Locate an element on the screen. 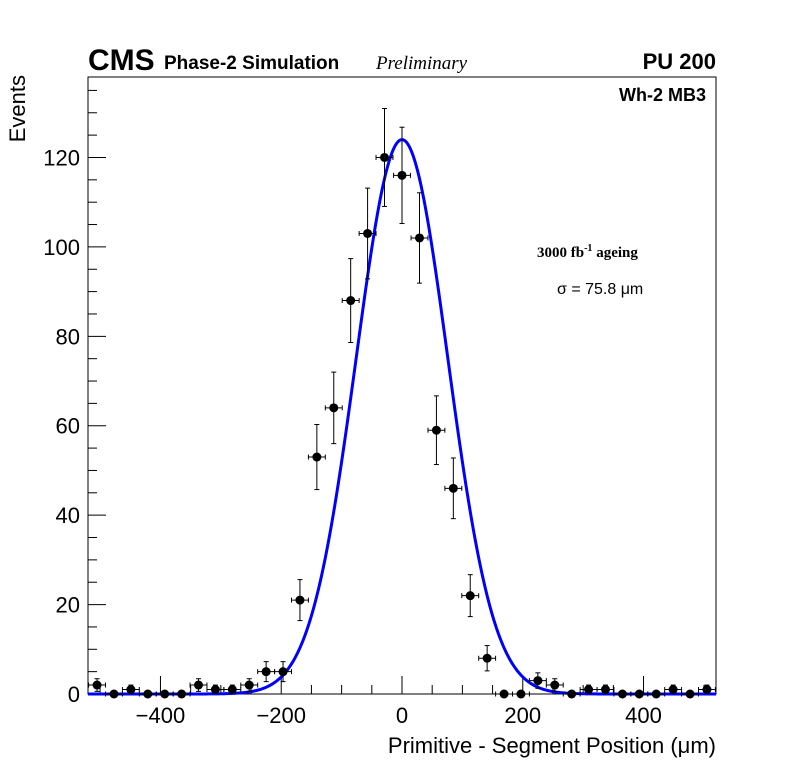  lumi-label: 3000 fb-1 ageing is located at coordinates (587, 252).